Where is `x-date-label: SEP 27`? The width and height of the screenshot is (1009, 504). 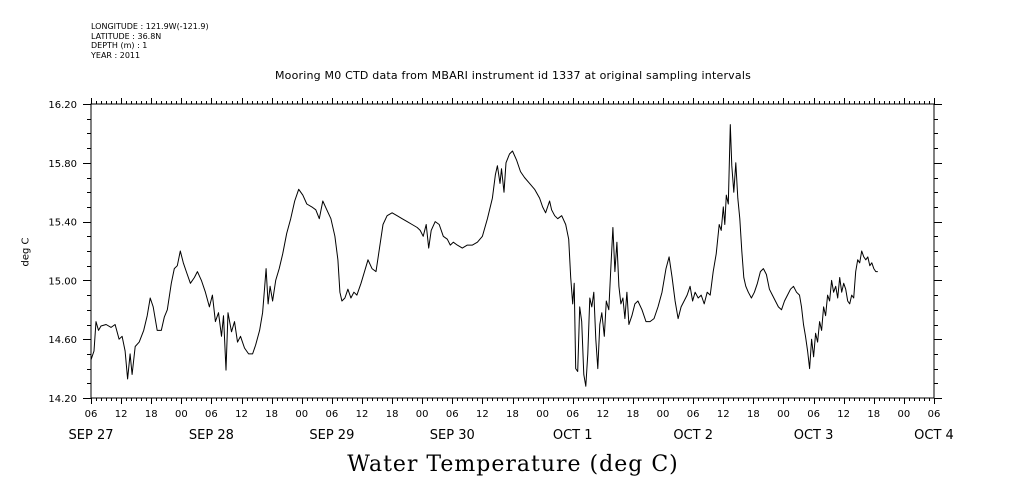 x-date-label: SEP 27 is located at coordinates (91, 435).